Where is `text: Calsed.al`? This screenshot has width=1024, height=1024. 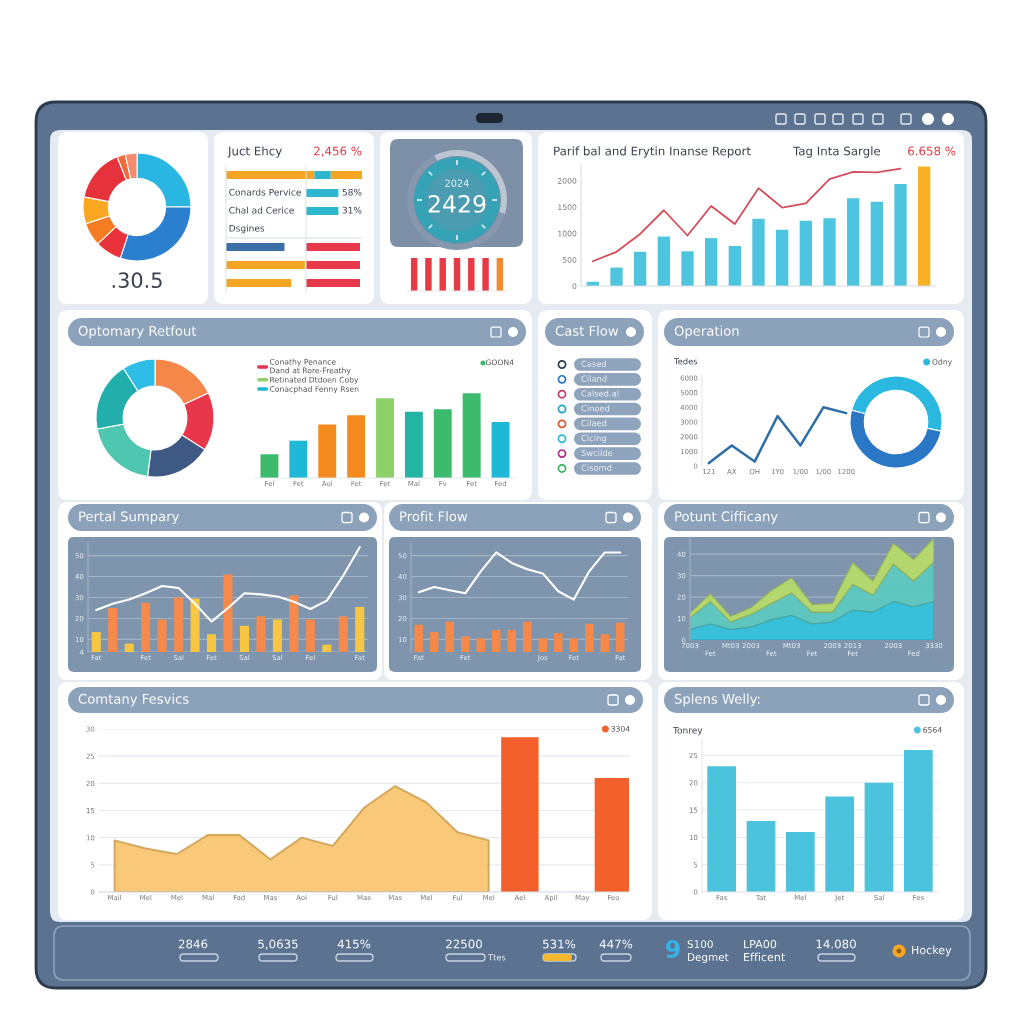 text: Calsed.al is located at coordinates (600, 393).